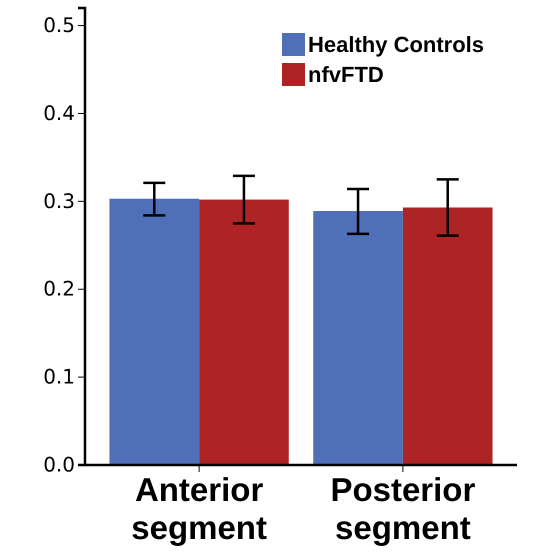 The width and height of the screenshot is (537, 555). Describe the element at coordinates (59, 288) in the screenshot. I see `y-tick-label: 0.2` at that location.